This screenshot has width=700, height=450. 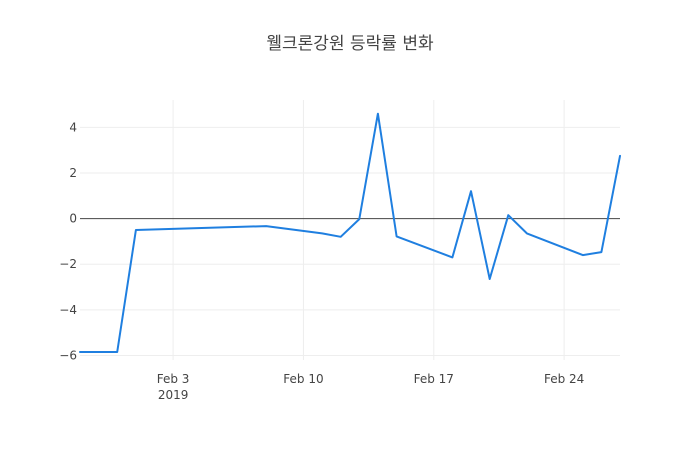 What do you see at coordinates (173, 395) in the screenshot?
I see `x-tick-sublabel: 2019` at bounding box center [173, 395].